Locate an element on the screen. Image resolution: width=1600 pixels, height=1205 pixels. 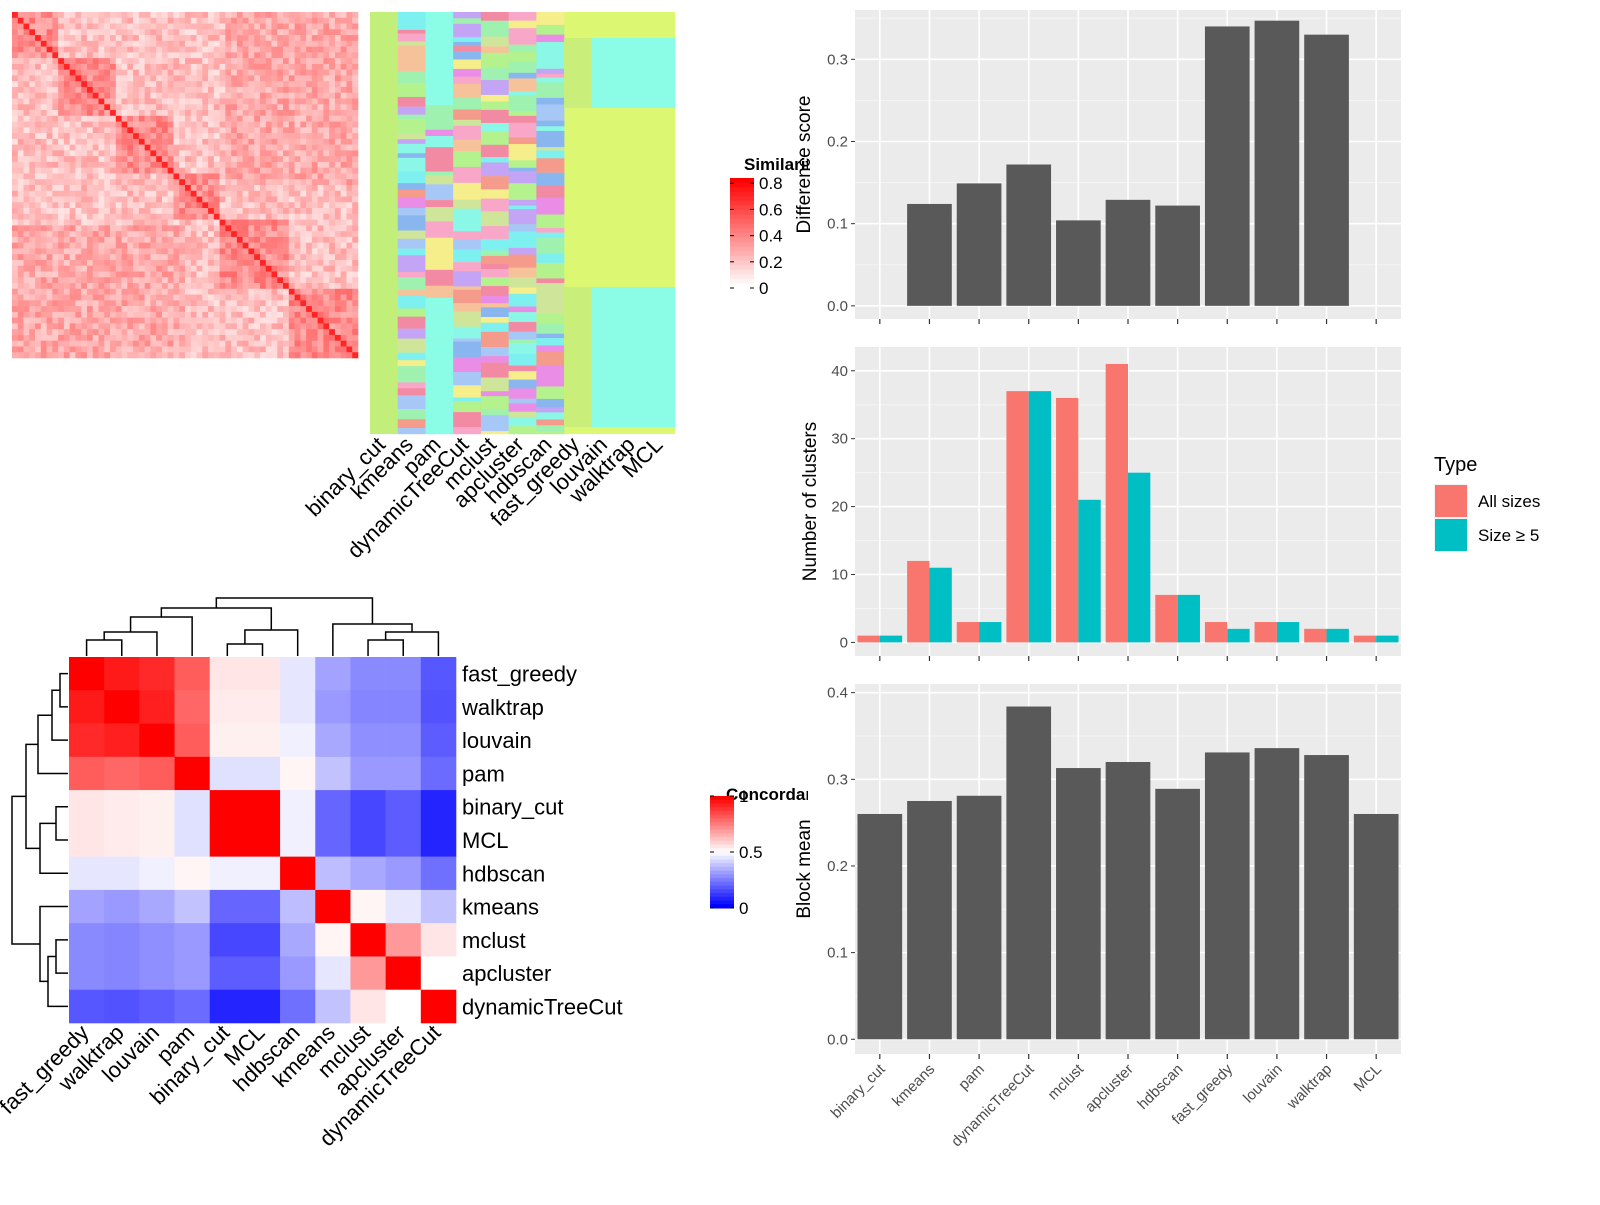
y-tick-label: 0.1 is located at coordinates (837, 224).